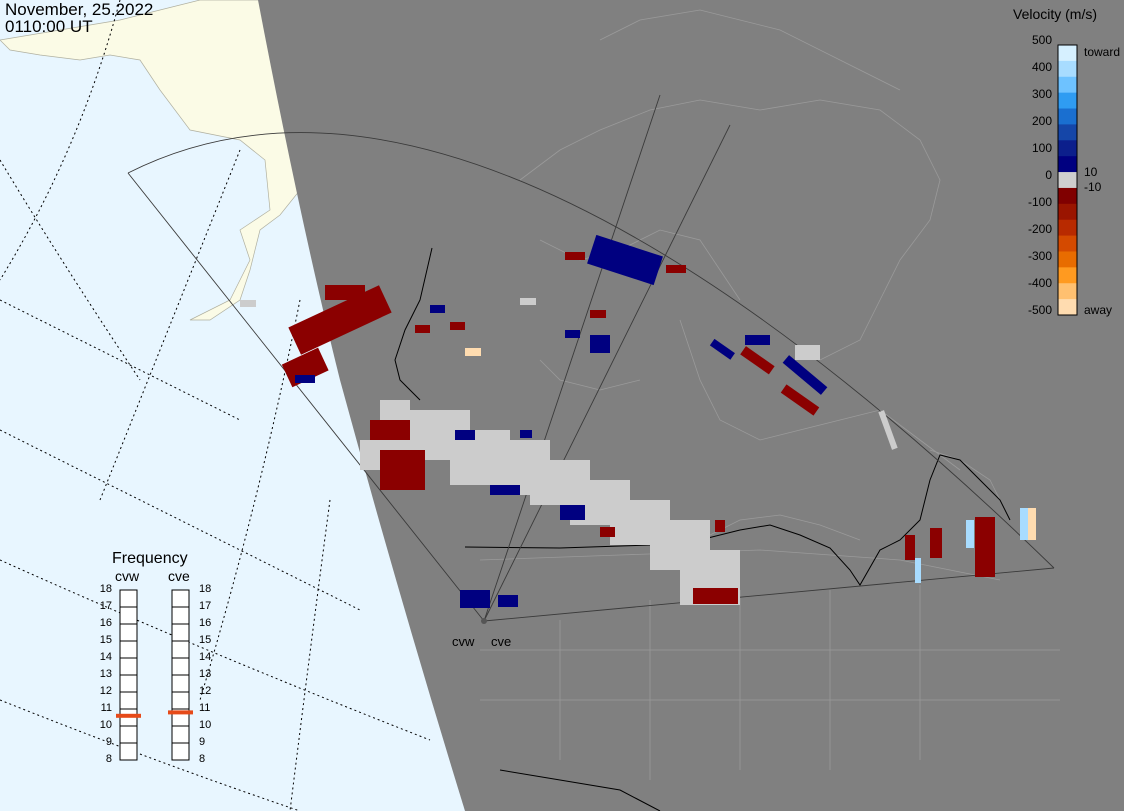 Image resolution: width=1124 pixels, height=811 pixels. Describe the element at coordinates (1041, 94) in the screenshot. I see `velocity-tick-label: 300` at that location.